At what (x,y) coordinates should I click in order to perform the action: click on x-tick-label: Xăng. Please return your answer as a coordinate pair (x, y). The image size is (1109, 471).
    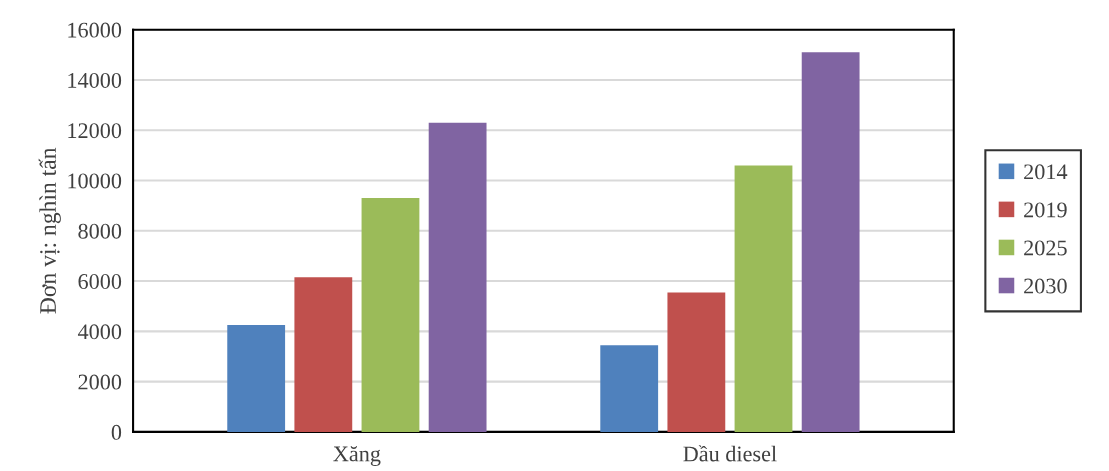
    Looking at the image, I should click on (357, 455).